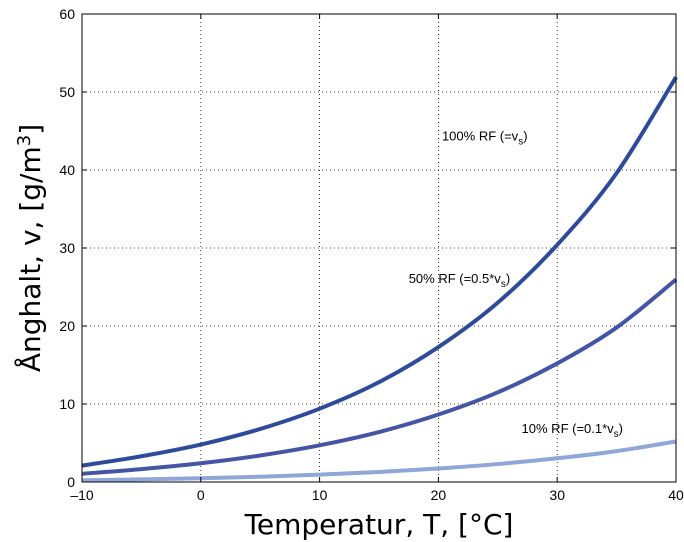 Image resolution: width=684 pixels, height=542 pixels. What do you see at coordinates (557, 495) in the screenshot?
I see `x-tick-label: 30` at bounding box center [557, 495].